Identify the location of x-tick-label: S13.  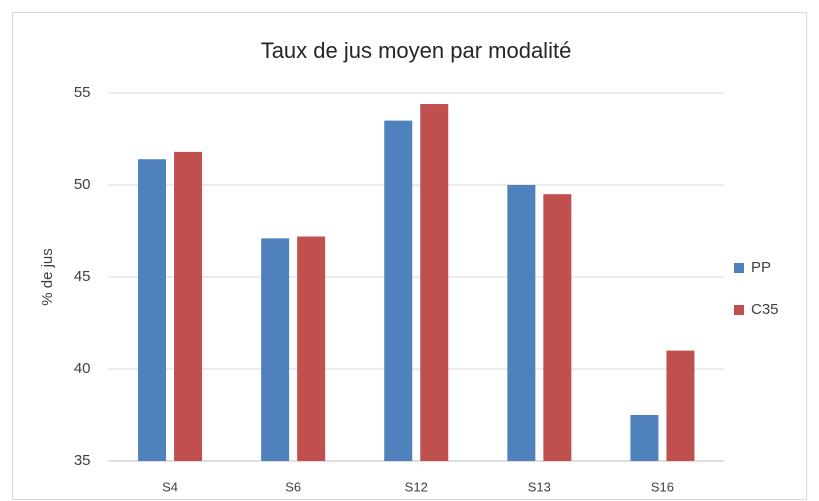
(539, 486).